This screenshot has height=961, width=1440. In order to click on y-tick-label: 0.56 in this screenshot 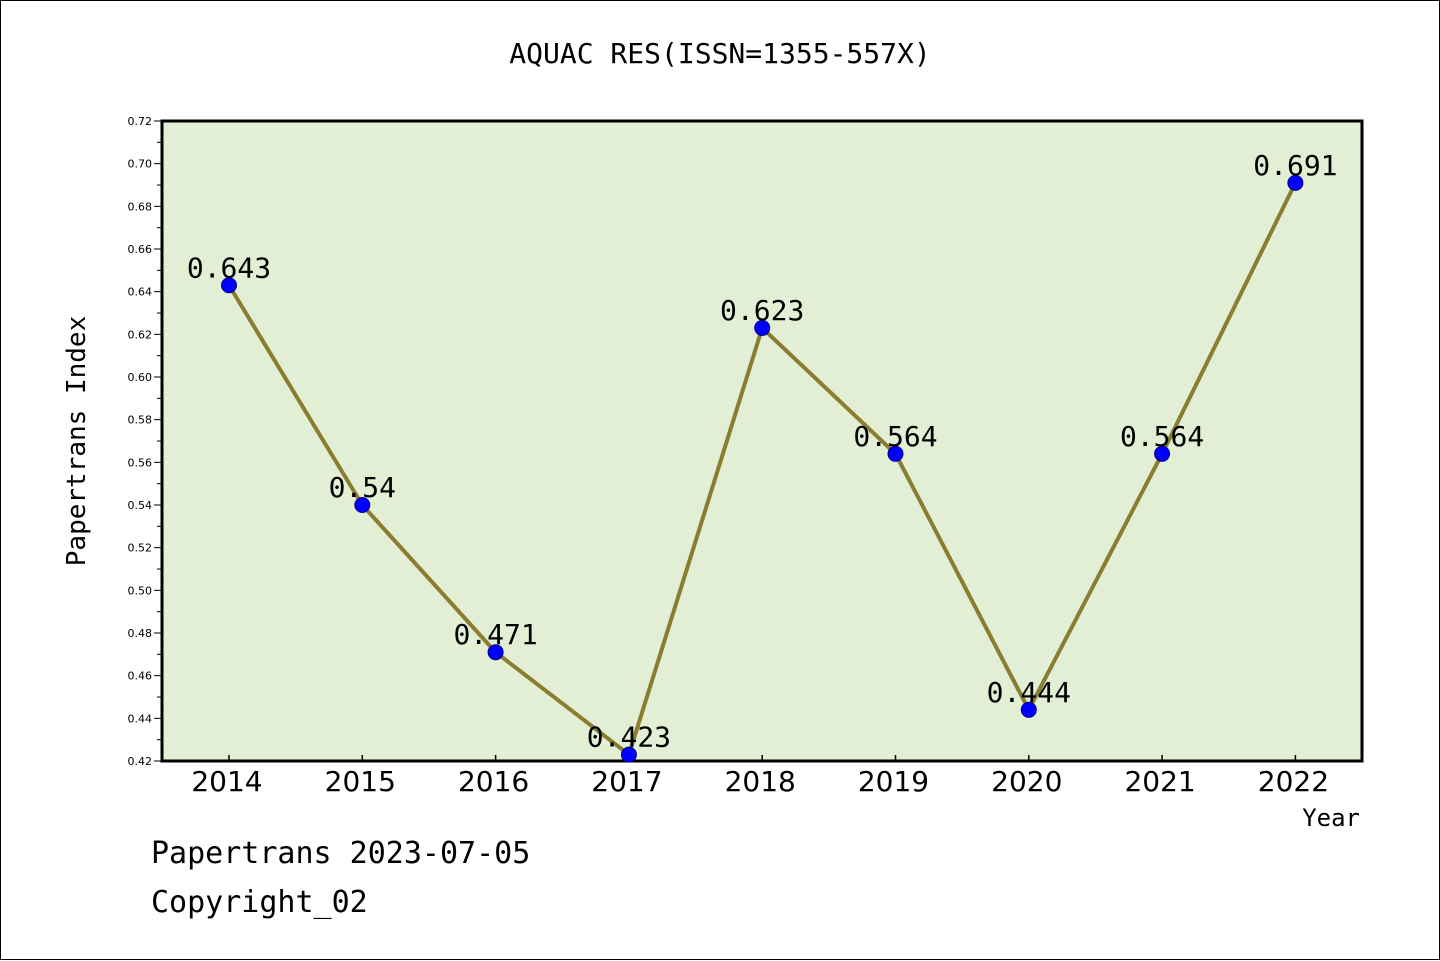, I will do `click(140, 462)`.